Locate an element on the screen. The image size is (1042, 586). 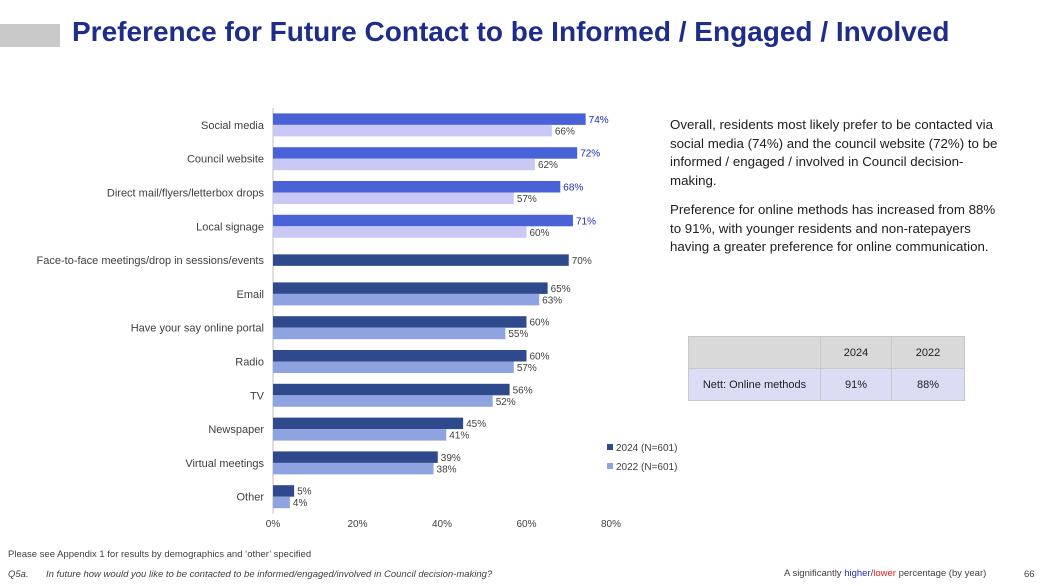
category-label: Newspaper is located at coordinates (236, 430).